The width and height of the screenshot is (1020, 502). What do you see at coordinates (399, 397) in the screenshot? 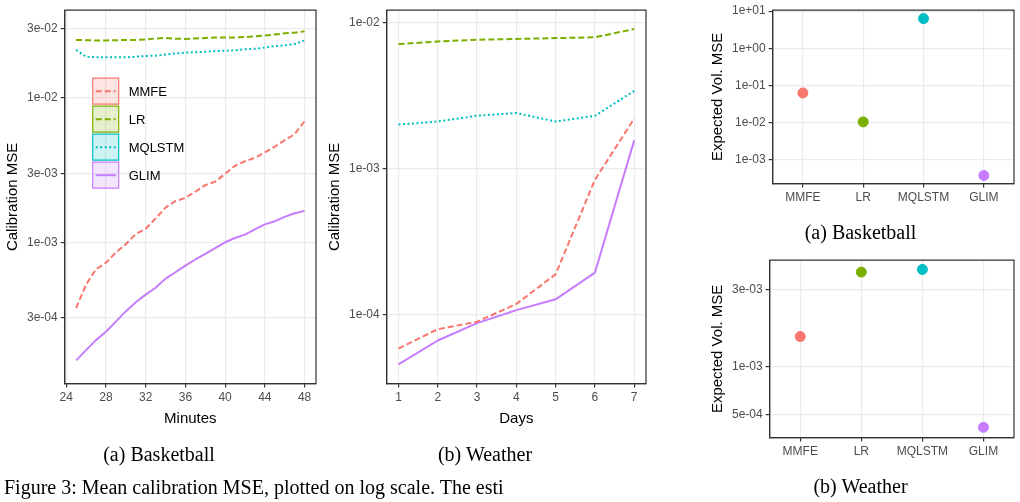
I see `x-tick-label: 1` at bounding box center [399, 397].